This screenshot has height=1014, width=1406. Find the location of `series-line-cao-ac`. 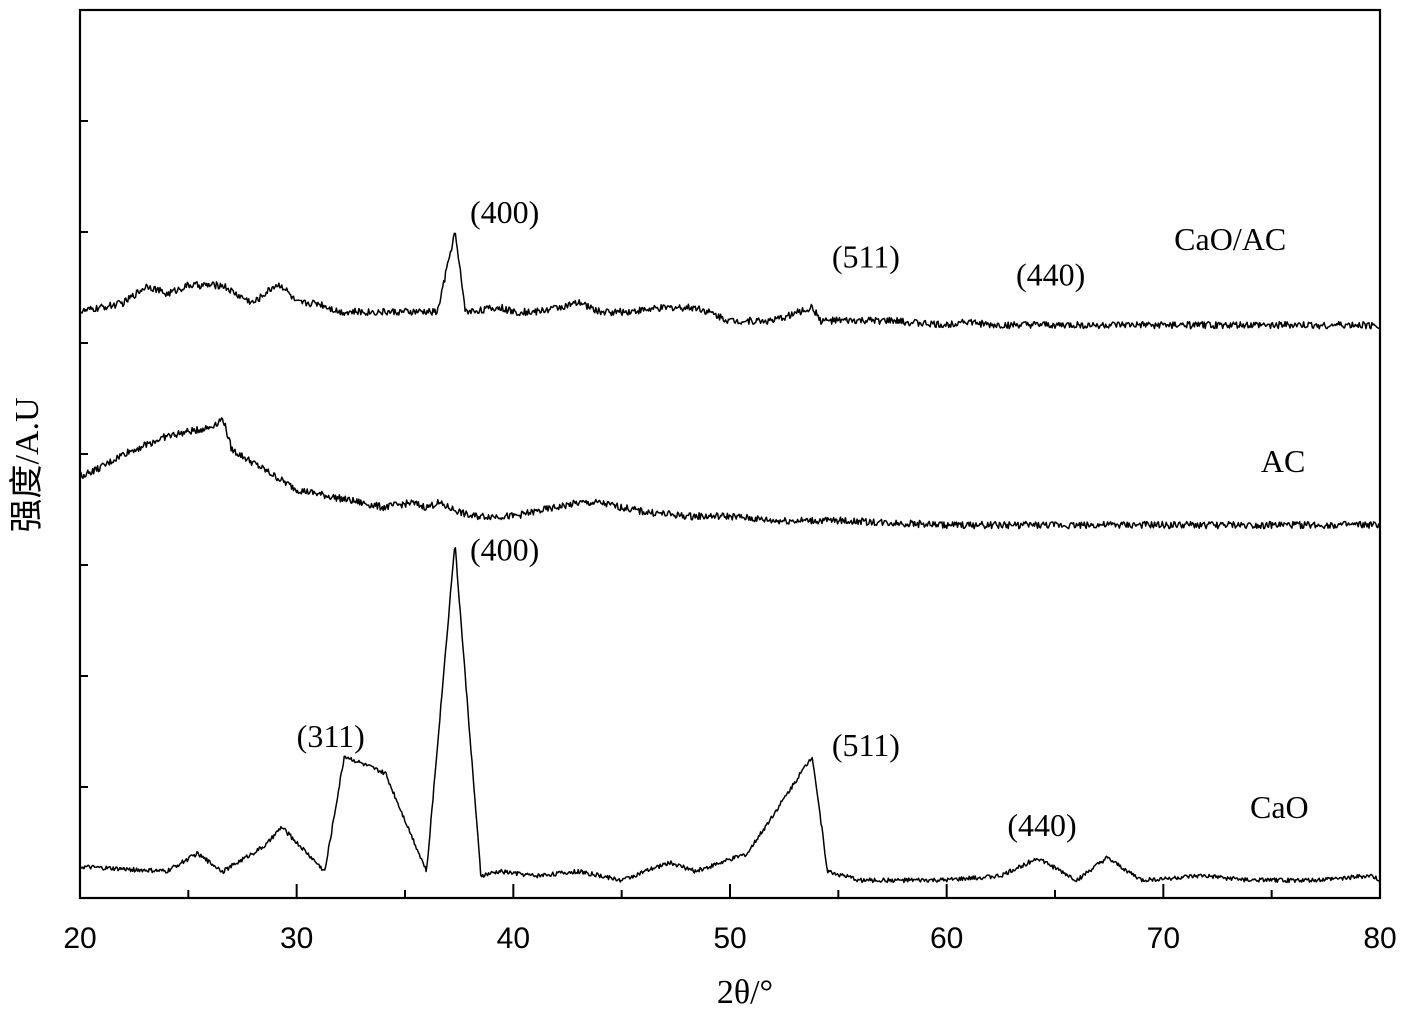

series-line-cao-ac is located at coordinates (729, 281).